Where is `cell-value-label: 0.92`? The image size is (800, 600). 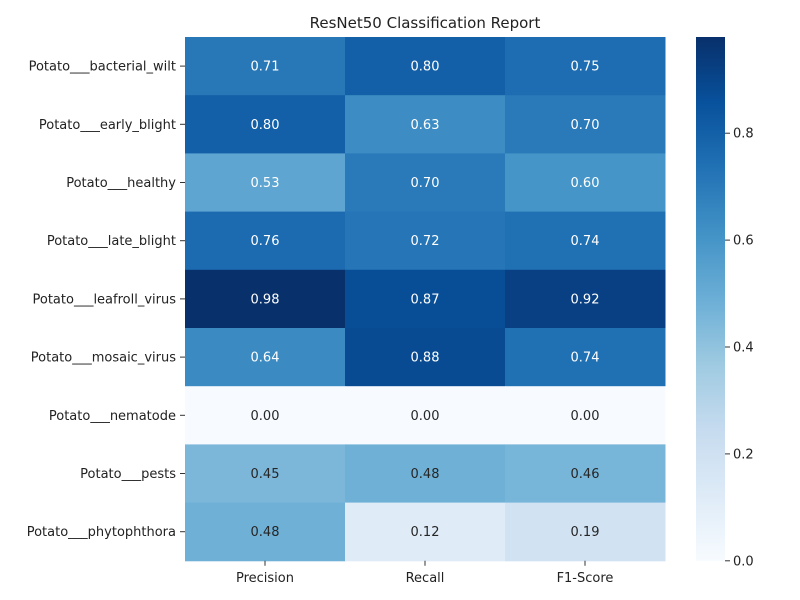
cell-value-label: 0.92 is located at coordinates (585, 299).